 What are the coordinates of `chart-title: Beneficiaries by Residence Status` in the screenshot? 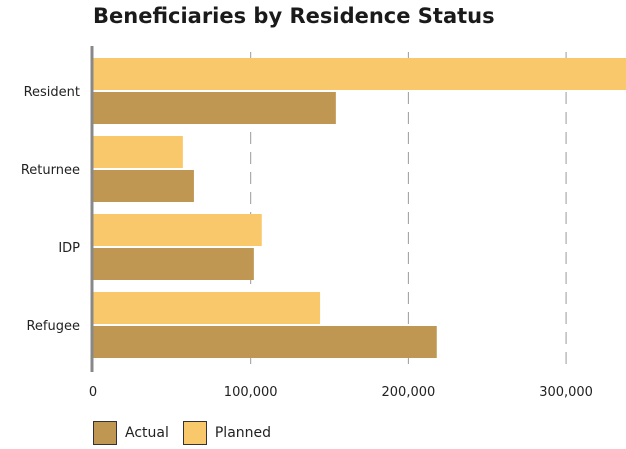 It's located at (294, 16).